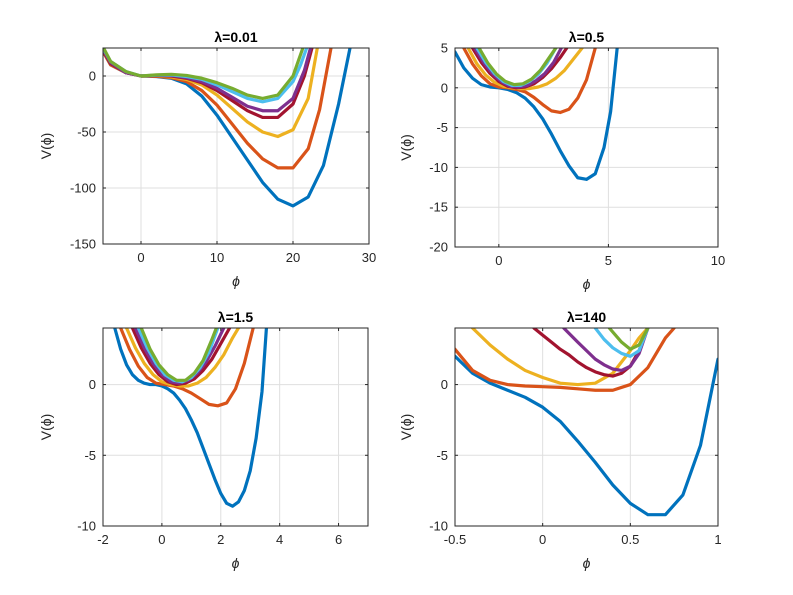  What do you see at coordinates (455, 539) in the screenshot?
I see `x-tick-label: -0.5` at bounding box center [455, 539].